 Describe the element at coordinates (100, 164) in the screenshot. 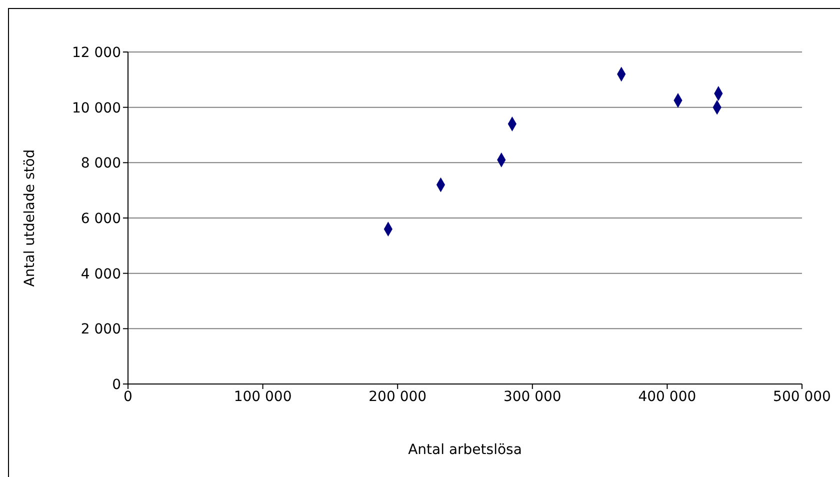

I see `y-tick-label: 8 000` at that location.